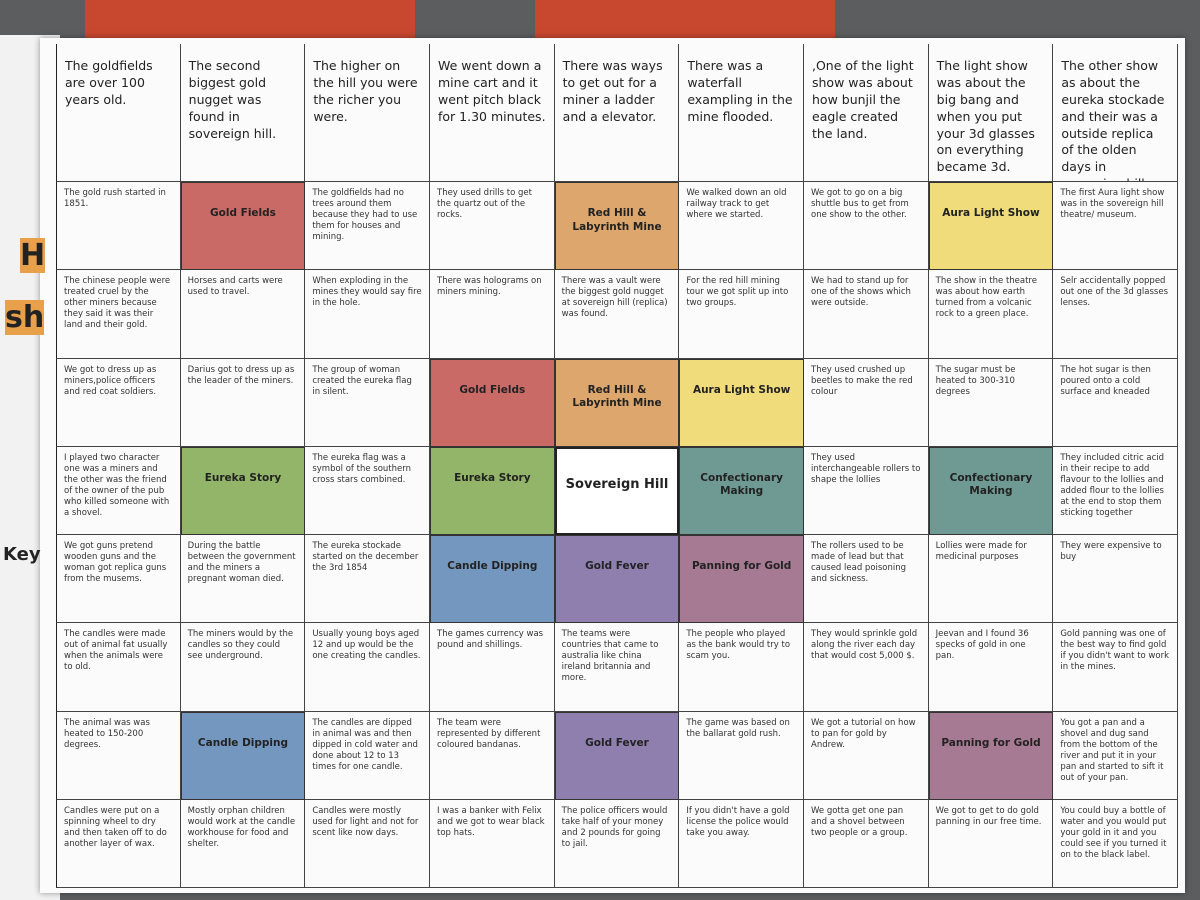 This screenshot has width=1200, height=900. What do you see at coordinates (25, 317) in the screenshot?
I see `margin-fragment: sh` at bounding box center [25, 317].